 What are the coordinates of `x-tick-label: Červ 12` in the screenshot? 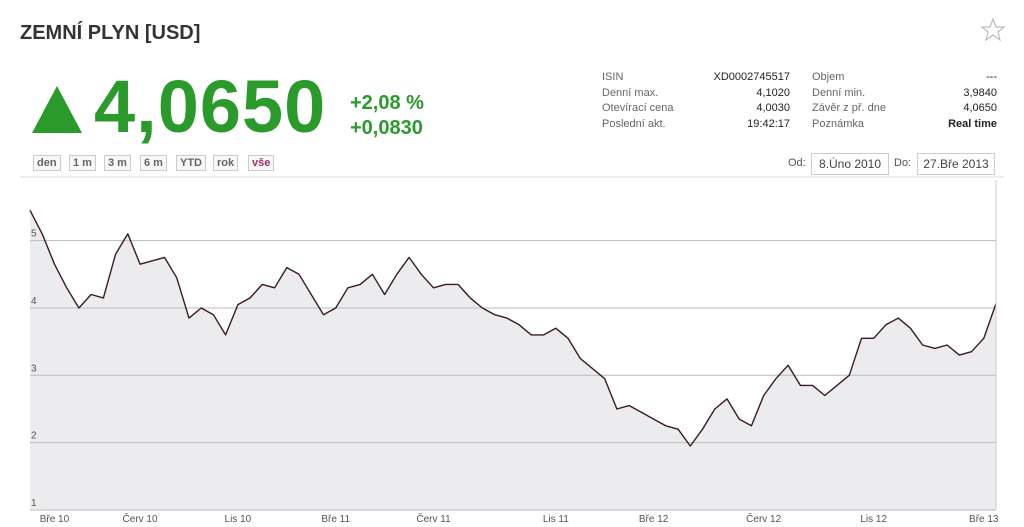 It's located at (763, 518).